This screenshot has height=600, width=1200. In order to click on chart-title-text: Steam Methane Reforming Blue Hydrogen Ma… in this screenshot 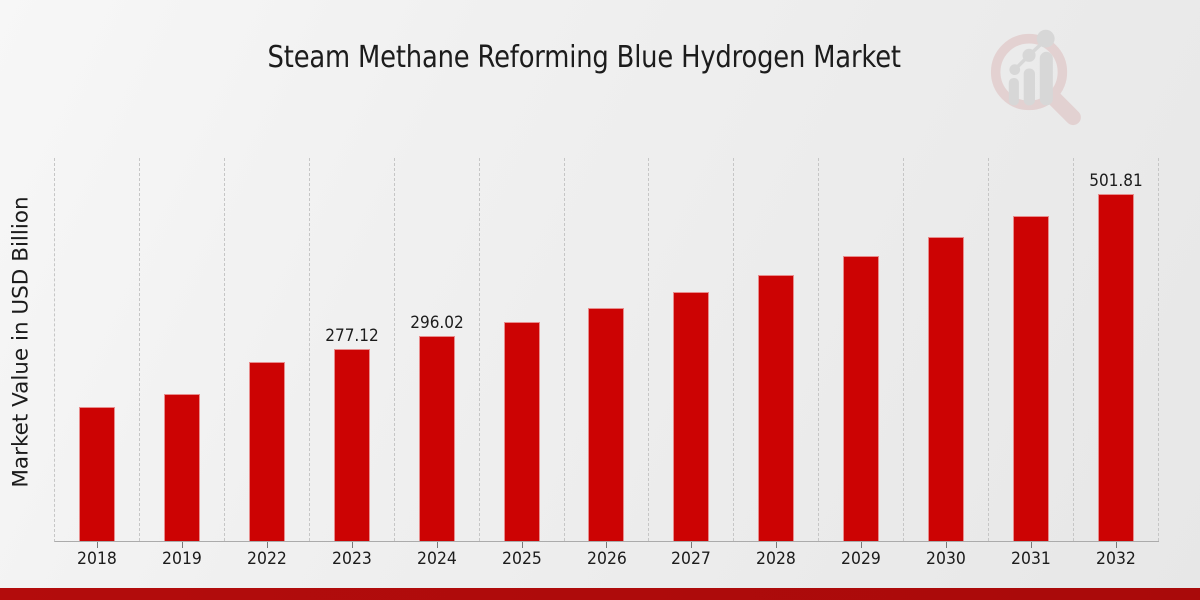, I will do `click(584, 57)`.